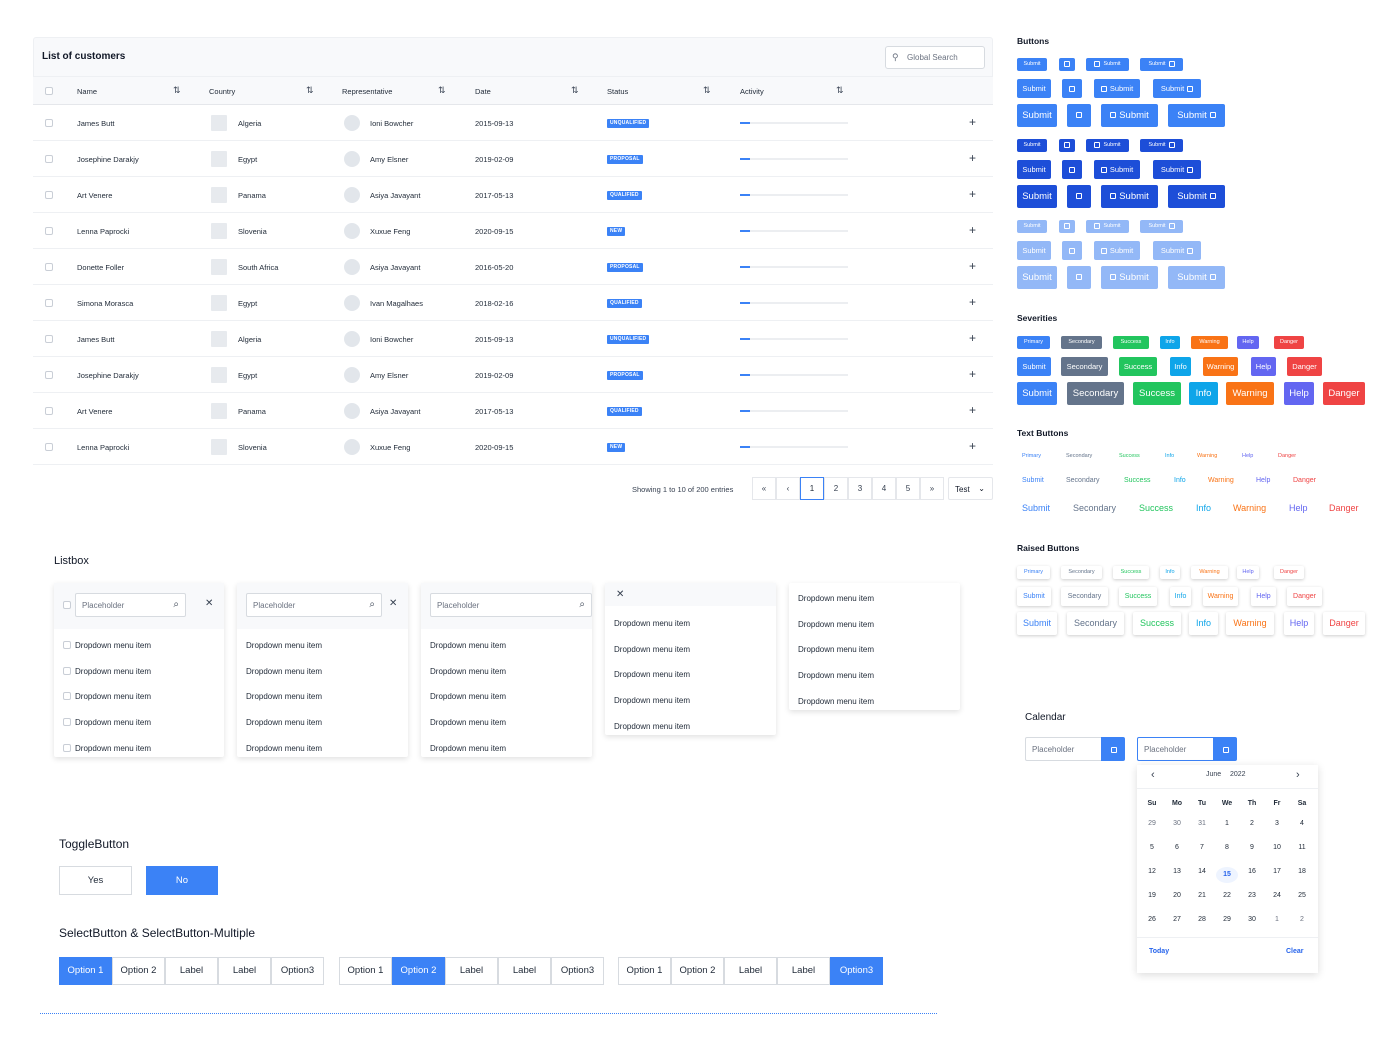  I want to click on calendar-button-active, so click(1225, 749).